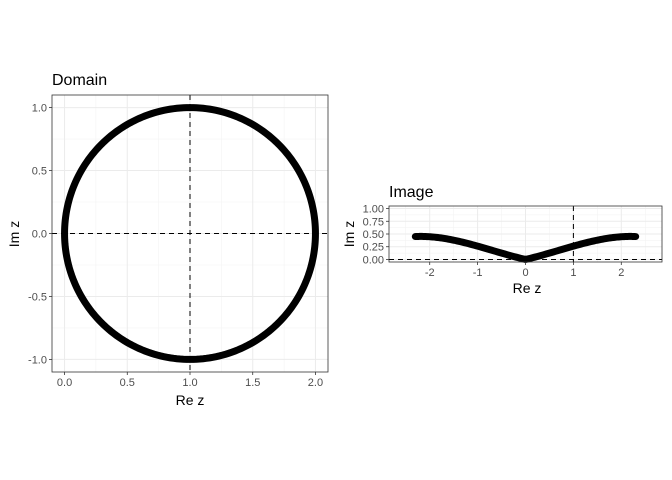  What do you see at coordinates (525, 273) in the screenshot?
I see `image-x-tick-label: 0` at bounding box center [525, 273].